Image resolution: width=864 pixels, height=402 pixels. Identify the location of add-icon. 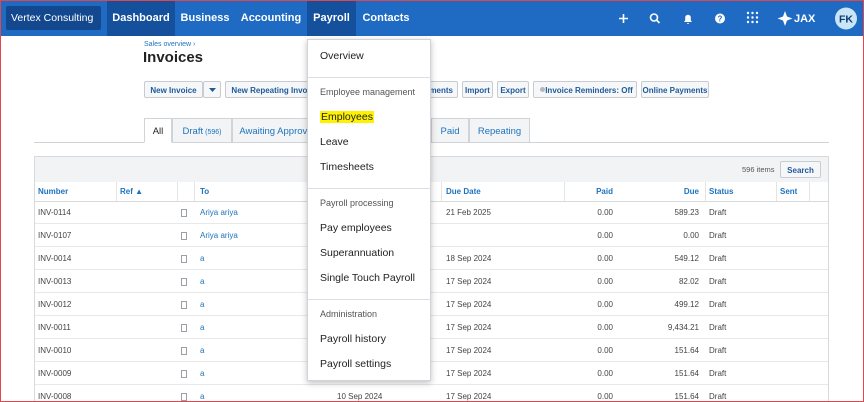
(623, 18).